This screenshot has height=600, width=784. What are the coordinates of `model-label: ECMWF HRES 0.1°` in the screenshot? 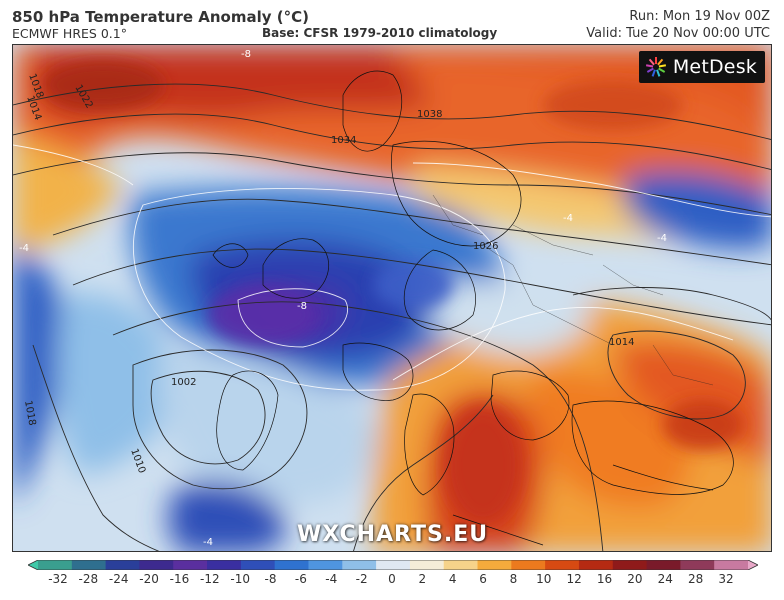 It's located at (69, 33).